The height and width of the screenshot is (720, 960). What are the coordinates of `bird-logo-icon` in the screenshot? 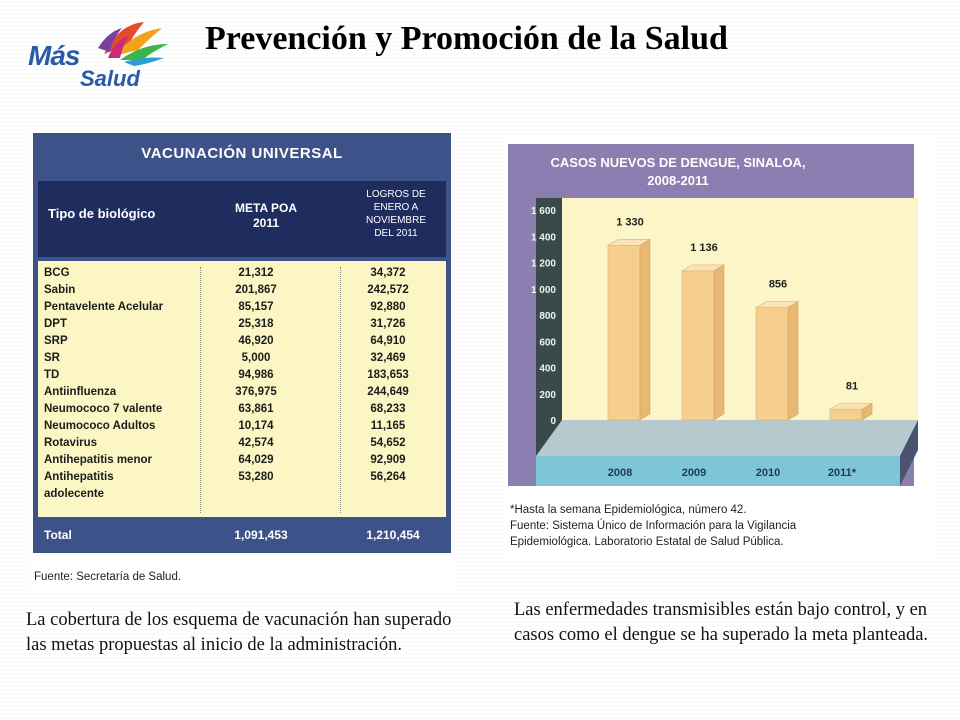 It's located at (133, 44).